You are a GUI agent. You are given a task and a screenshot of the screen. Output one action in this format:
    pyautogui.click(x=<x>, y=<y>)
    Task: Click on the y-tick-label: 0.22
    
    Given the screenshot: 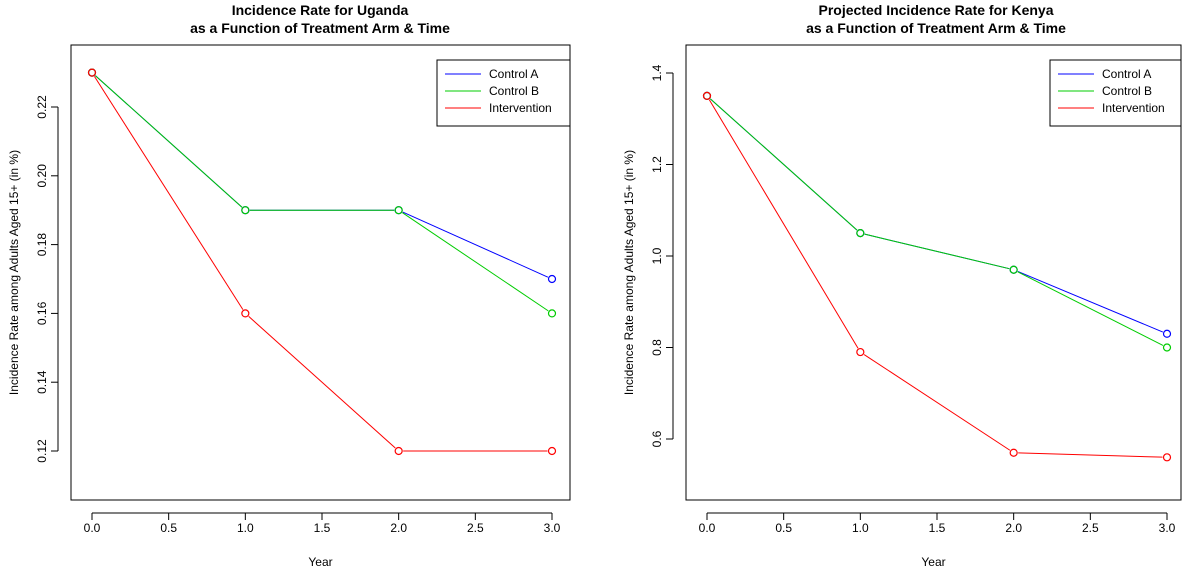 What is the action you would take?
    pyautogui.click(x=42, y=107)
    